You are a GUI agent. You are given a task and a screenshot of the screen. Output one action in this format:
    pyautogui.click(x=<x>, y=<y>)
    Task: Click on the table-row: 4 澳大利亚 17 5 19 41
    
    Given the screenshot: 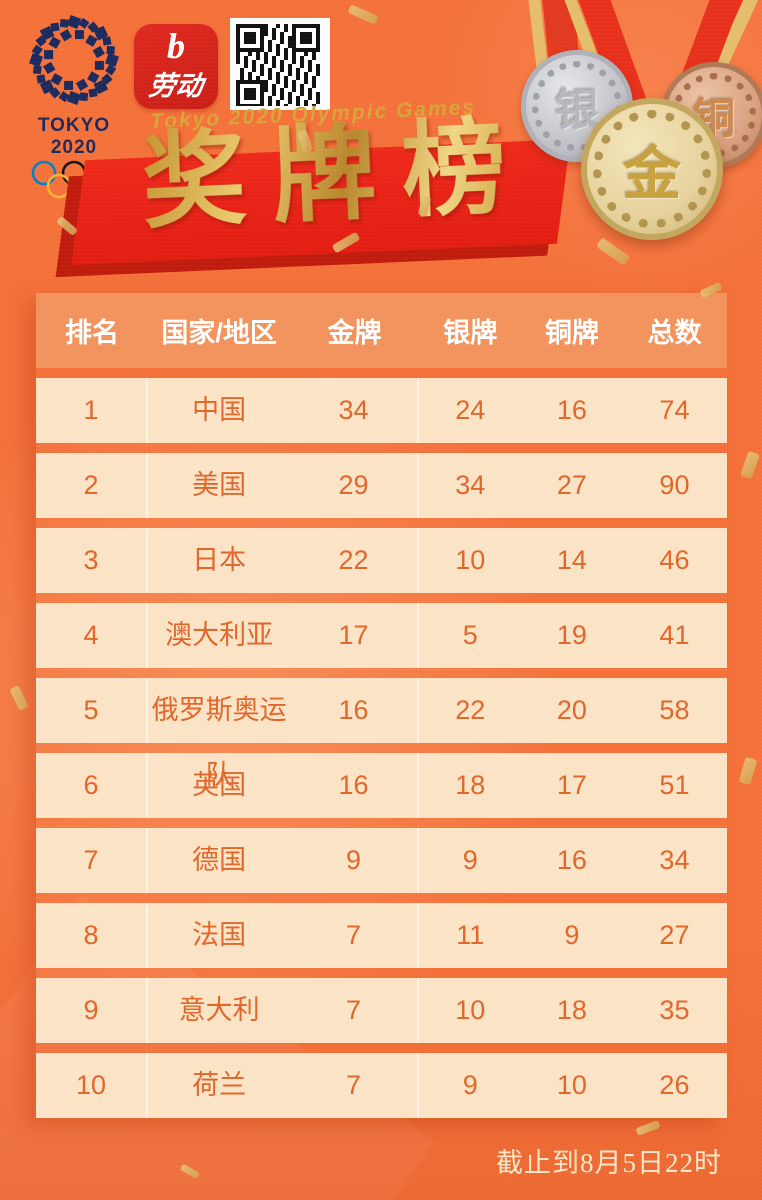 What is the action you would take?
    pyautogui.click(x=381, y=635)
    